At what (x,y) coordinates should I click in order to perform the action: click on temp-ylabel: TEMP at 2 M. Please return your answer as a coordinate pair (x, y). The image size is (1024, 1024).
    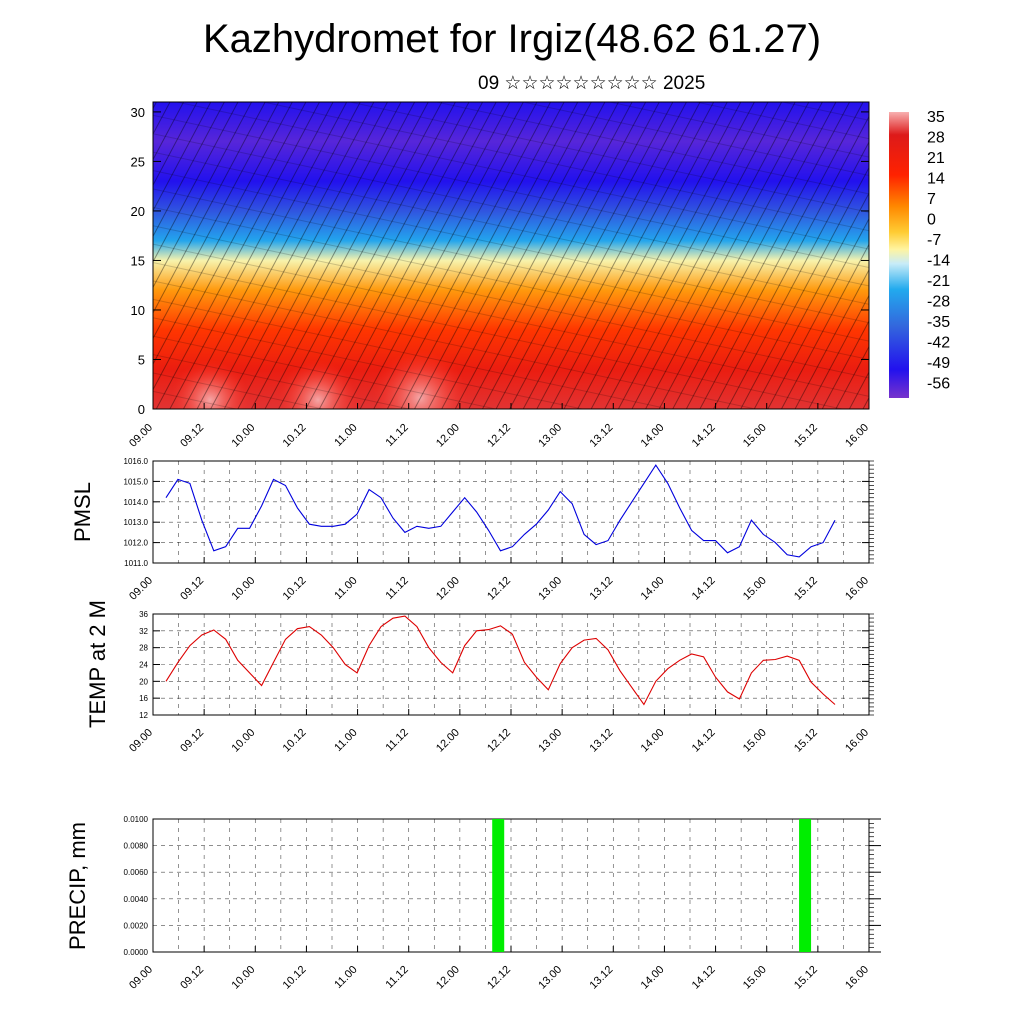
    Looking at the image, I should click on (97, 664).